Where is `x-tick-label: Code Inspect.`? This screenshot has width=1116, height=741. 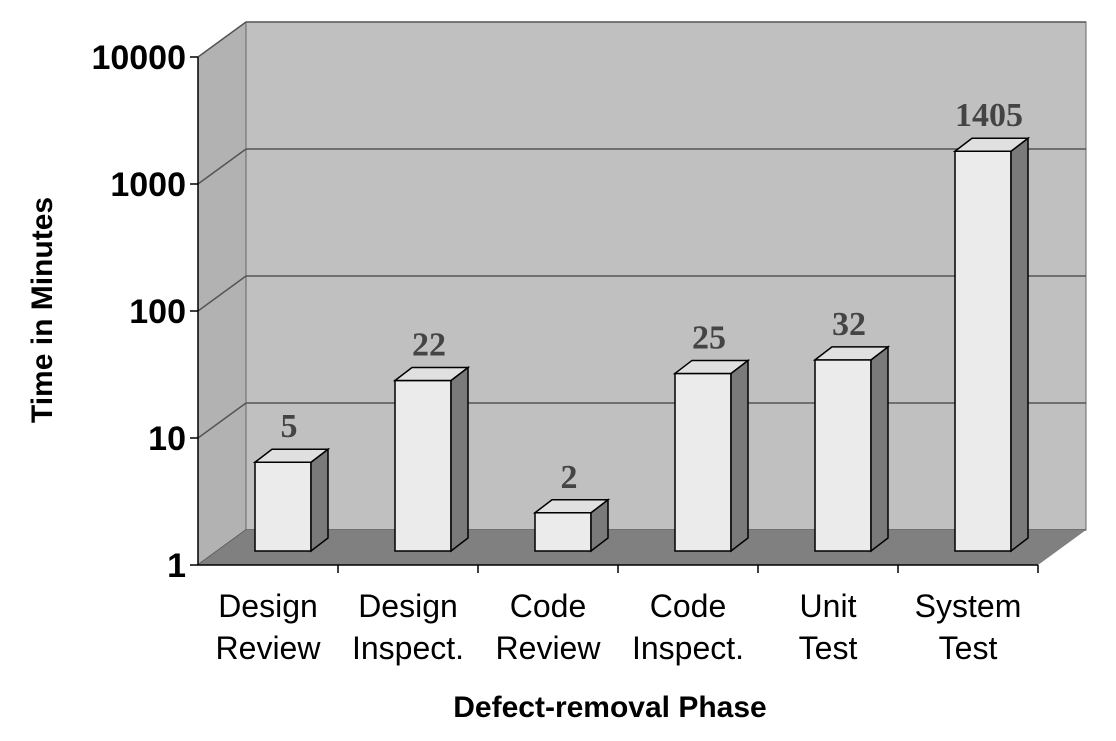 x-tick-label: Code Inspect. is located at coordinates (688, 627).